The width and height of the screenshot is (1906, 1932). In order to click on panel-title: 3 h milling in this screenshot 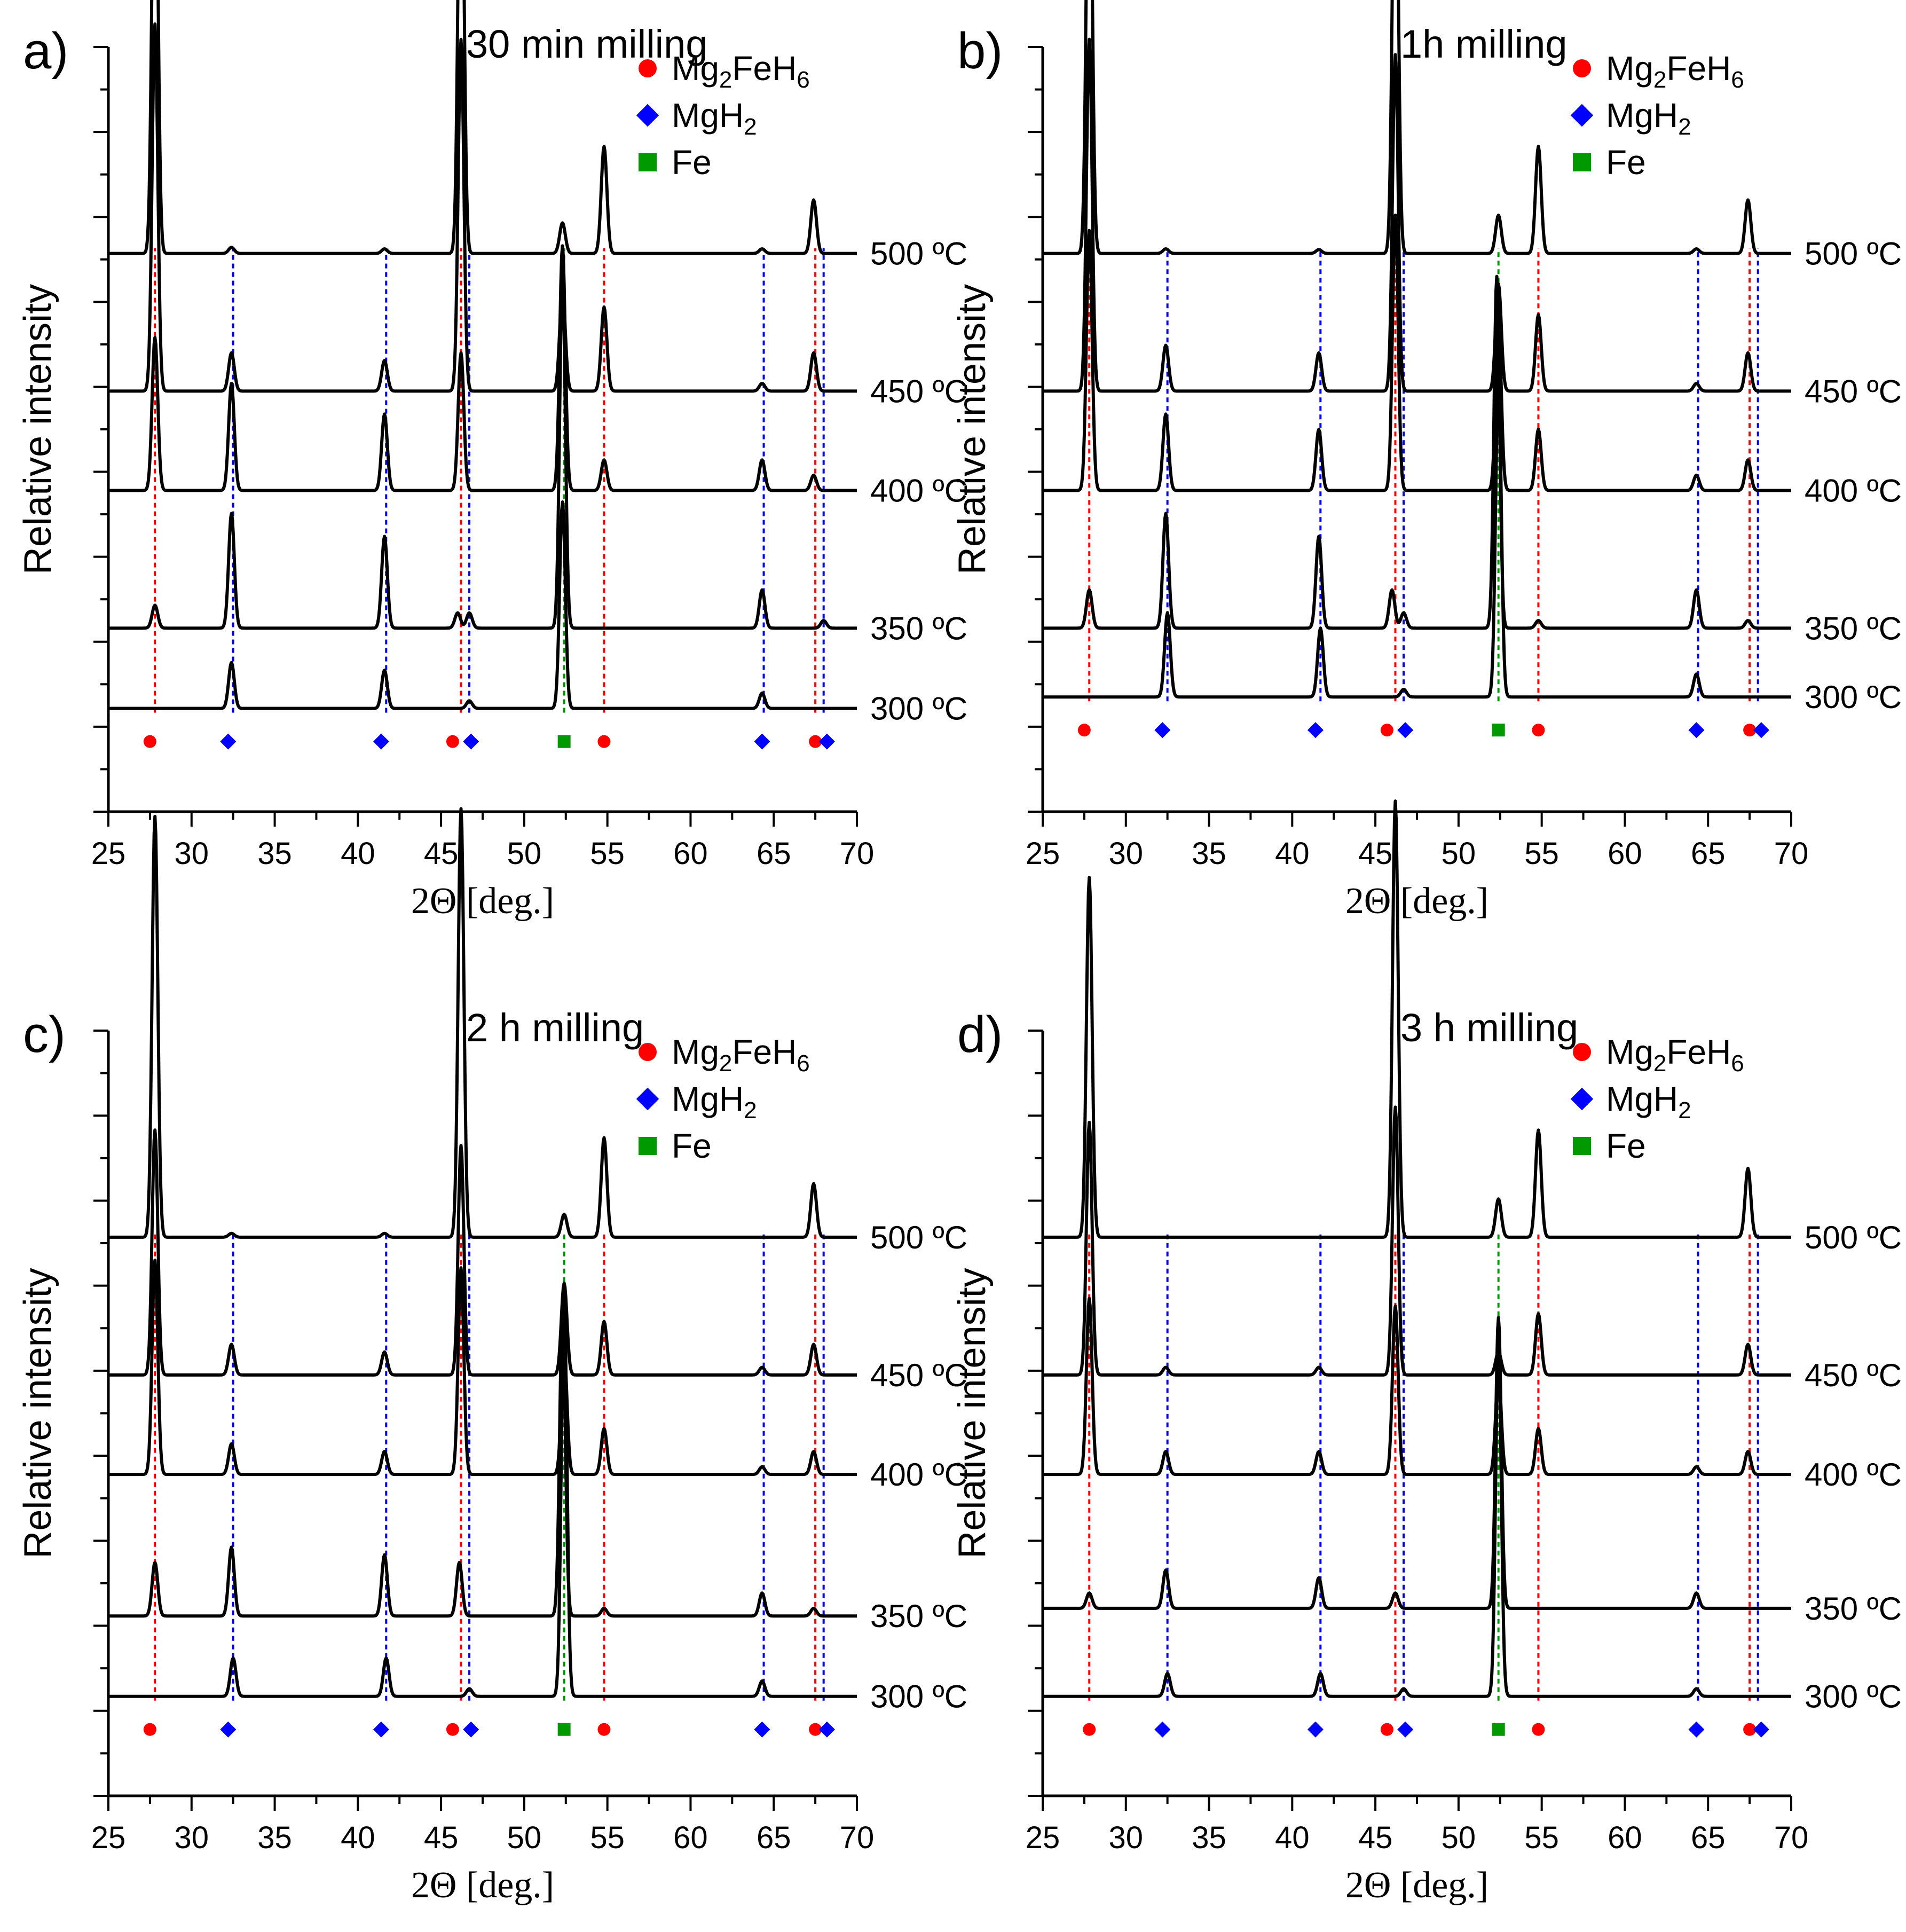, I will do `click(1489, 1028)`.